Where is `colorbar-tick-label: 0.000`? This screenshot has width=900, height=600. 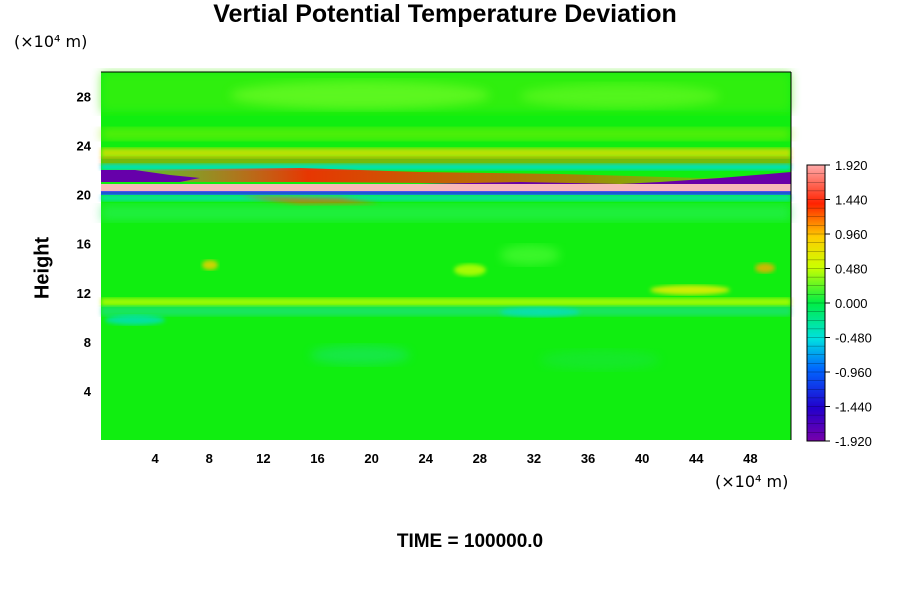
colorbar-tick-label: 0.000 is located at coordinates (851, 303).